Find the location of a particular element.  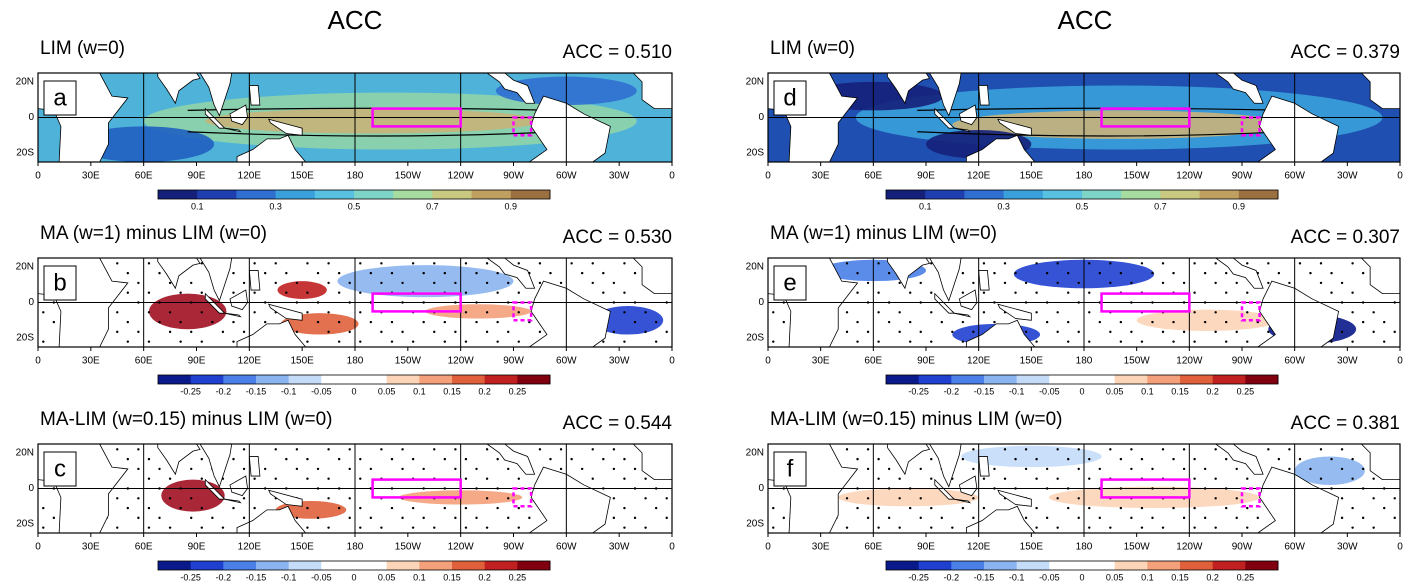

lon-label: 150W is located at coordinates (408, 361).